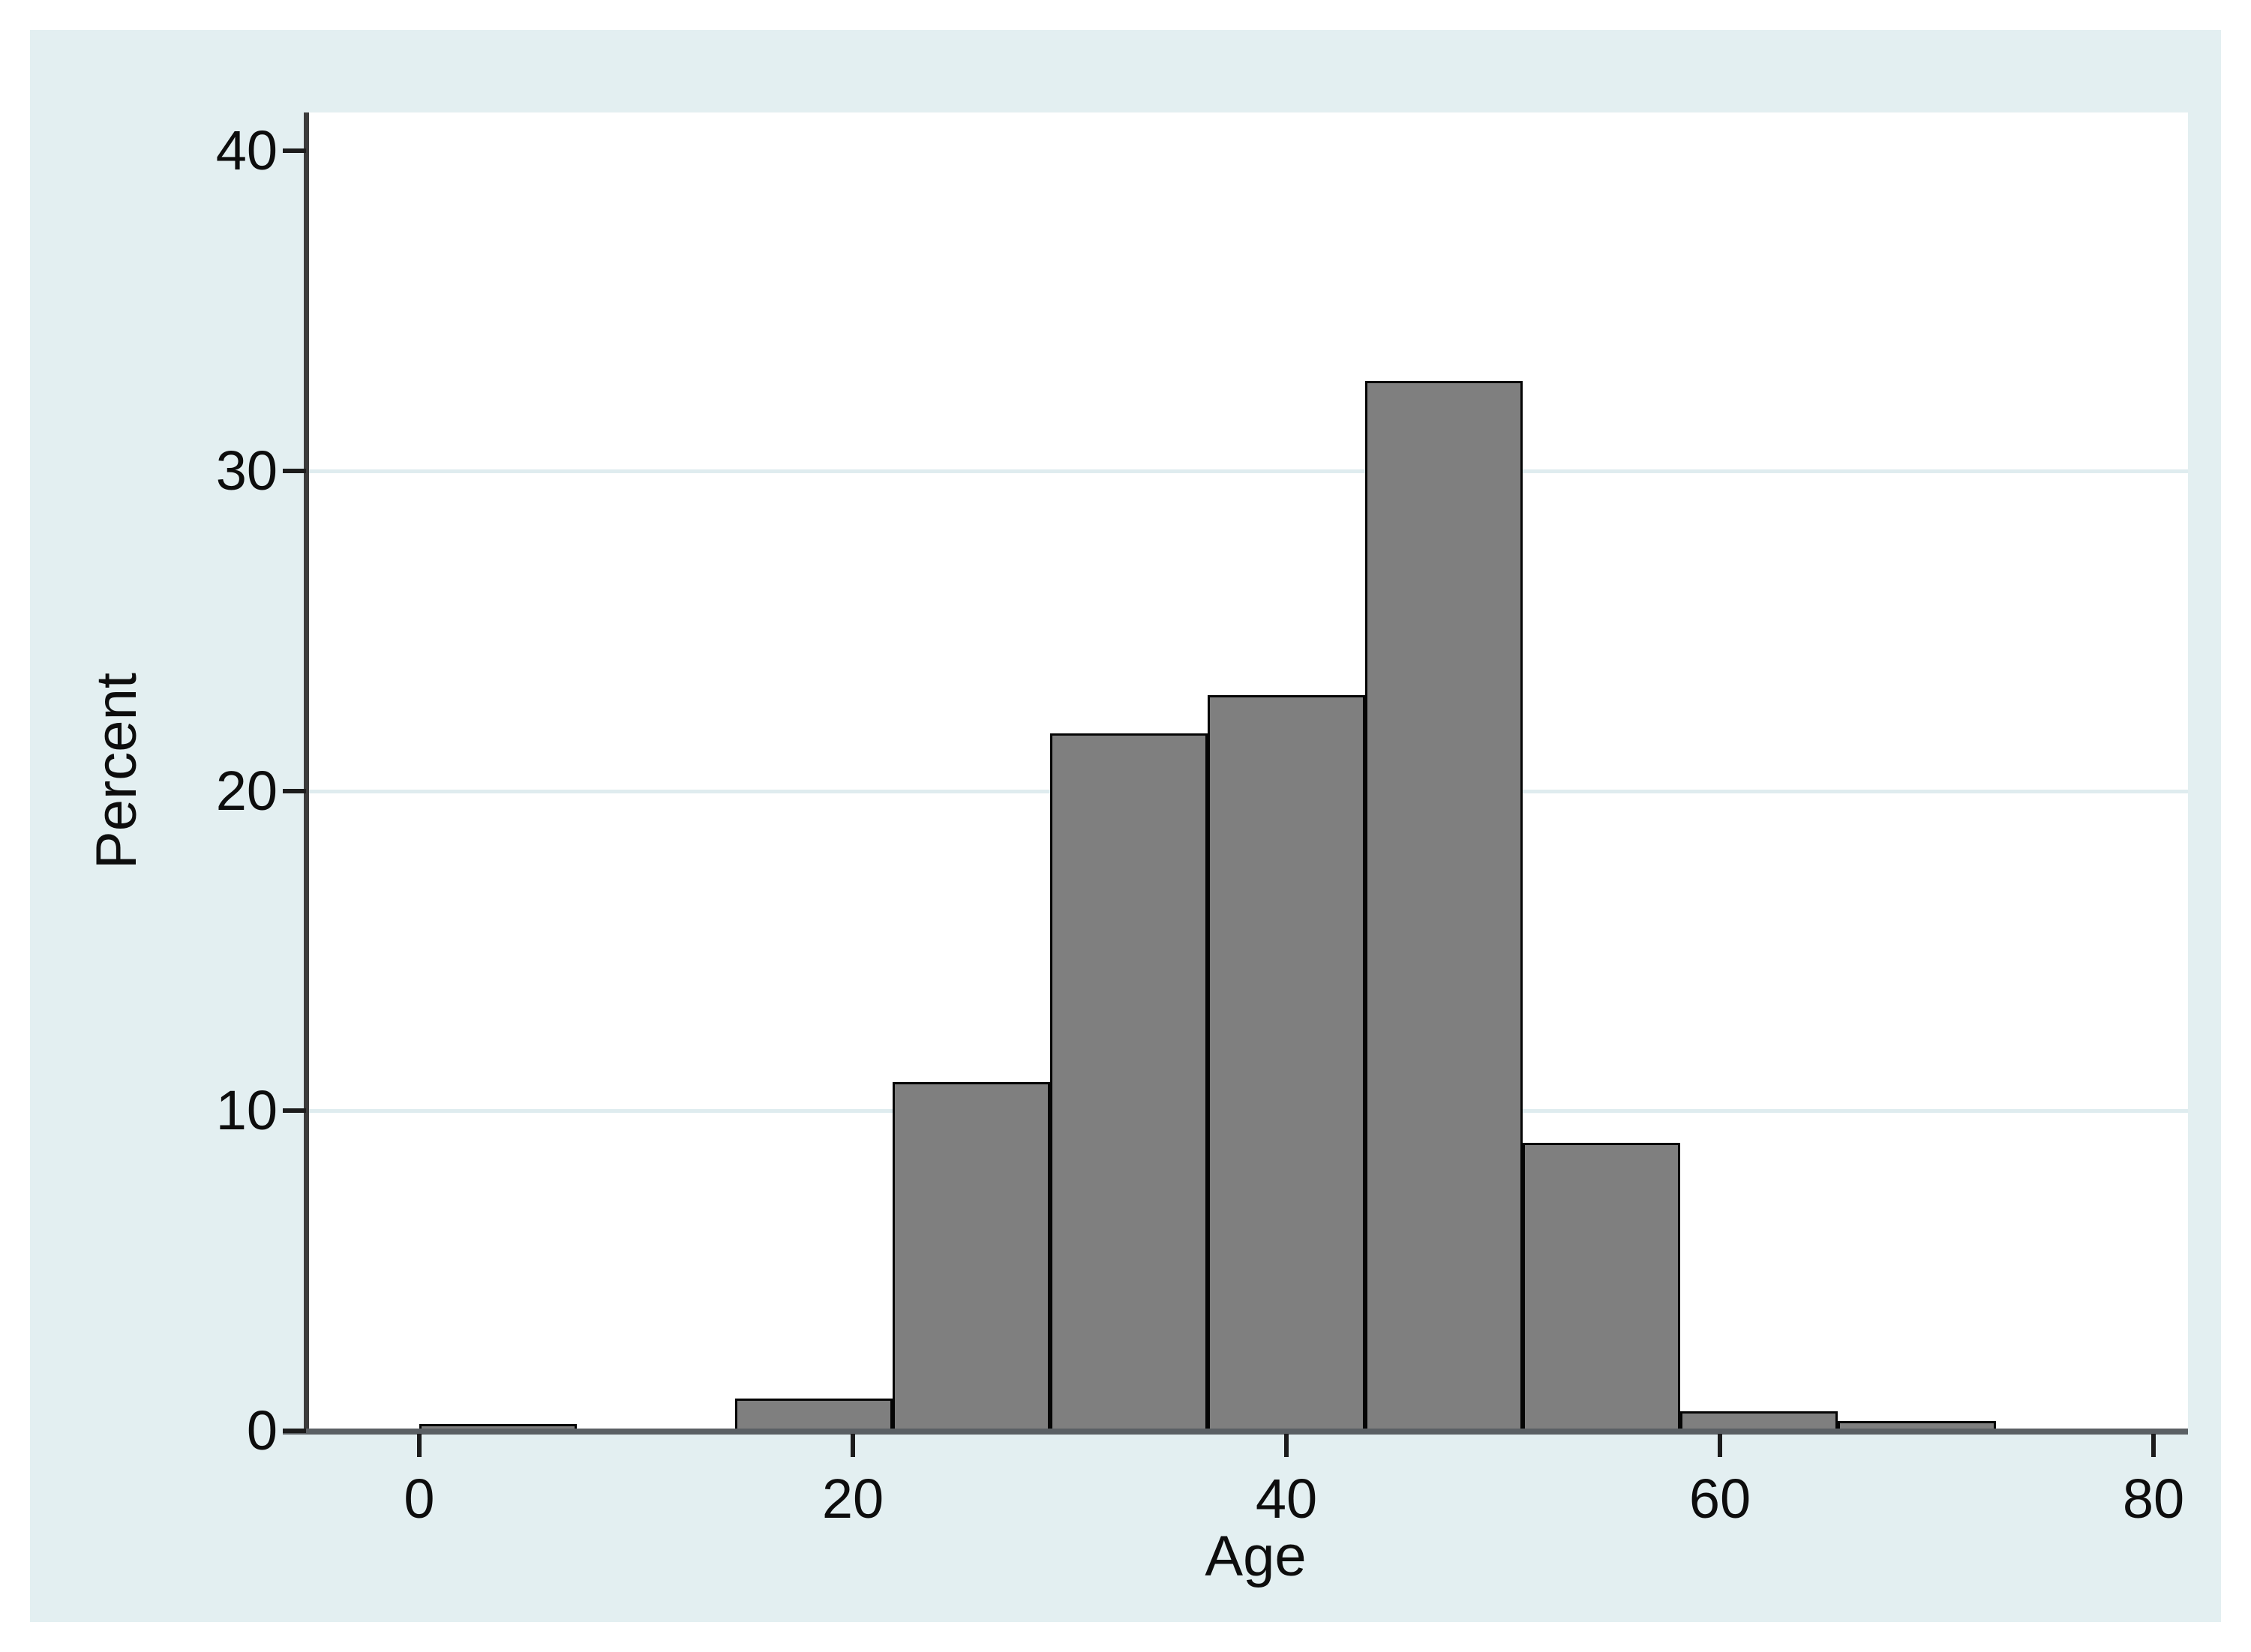  Describe the element at coordinates (1286, 1499) in the screenshot. I see `x-tick-label: 40` at that location.